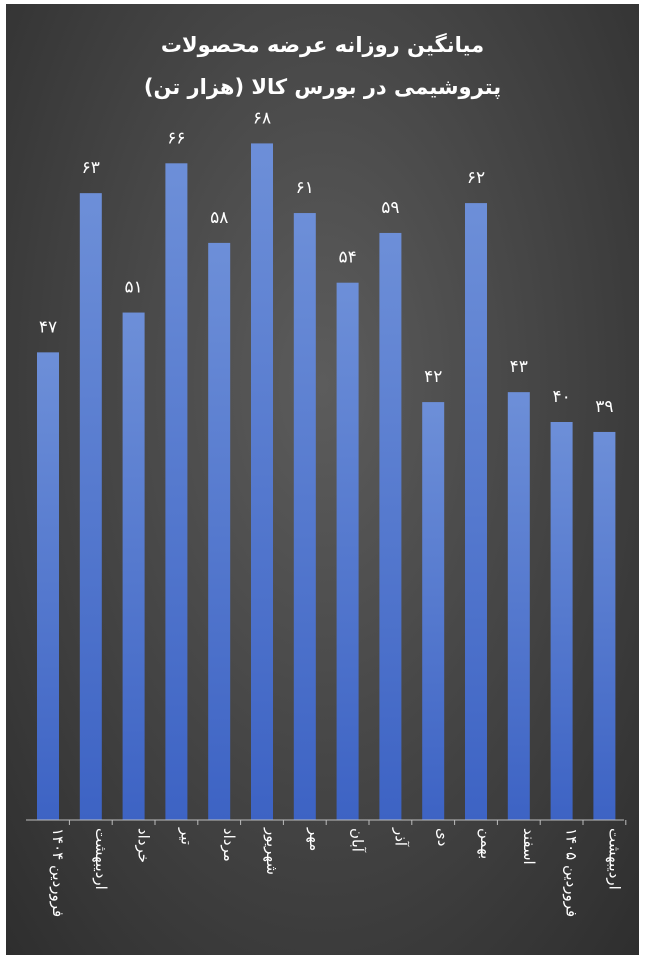 The image size is (645, 959). I want to click on category-label-9: آذر, so click(400, 837).